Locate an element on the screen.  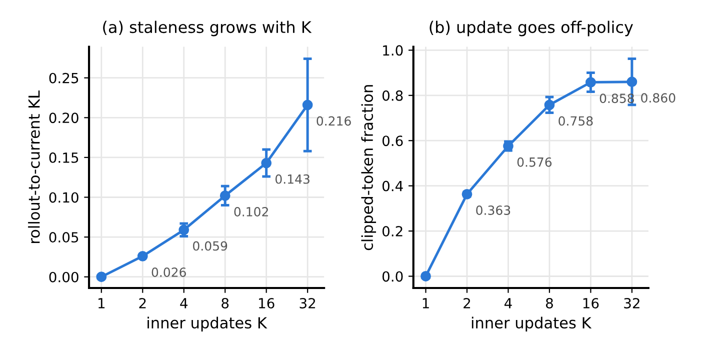
y-tick-label: 0.00 is located at coordinates (63, 277).